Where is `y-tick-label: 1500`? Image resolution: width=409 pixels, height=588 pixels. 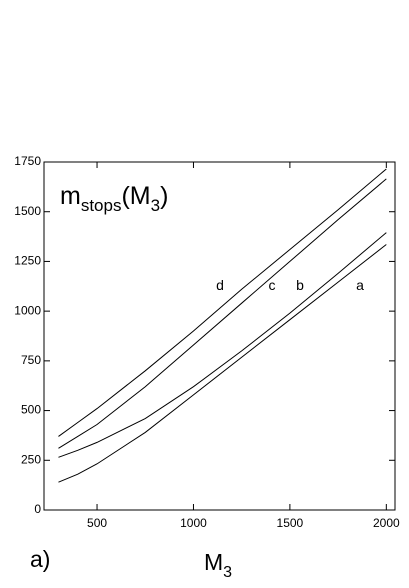 y-tick-label: 1500 is located at coordinates (27, 211).